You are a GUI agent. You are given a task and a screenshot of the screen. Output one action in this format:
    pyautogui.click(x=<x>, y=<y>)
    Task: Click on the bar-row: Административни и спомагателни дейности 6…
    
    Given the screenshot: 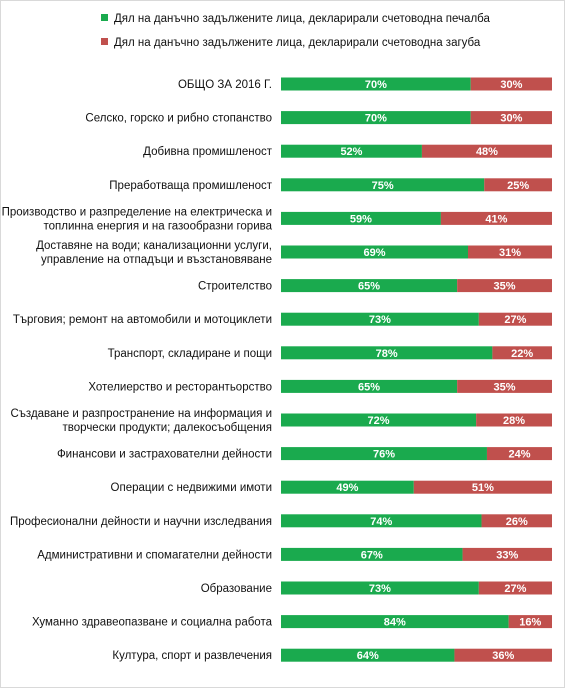 What is the action you would take?
    pyautogui.click(x=294, y=554)
    